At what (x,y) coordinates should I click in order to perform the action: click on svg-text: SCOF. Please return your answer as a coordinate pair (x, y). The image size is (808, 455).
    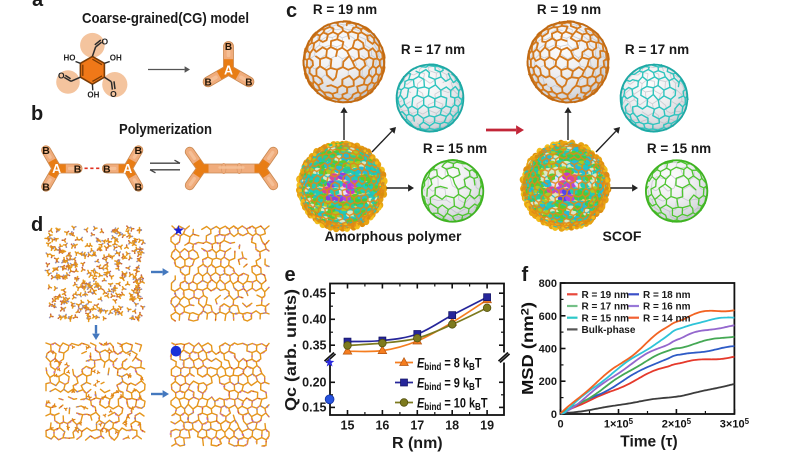
    Looking at the image, I should click on (622, 236).